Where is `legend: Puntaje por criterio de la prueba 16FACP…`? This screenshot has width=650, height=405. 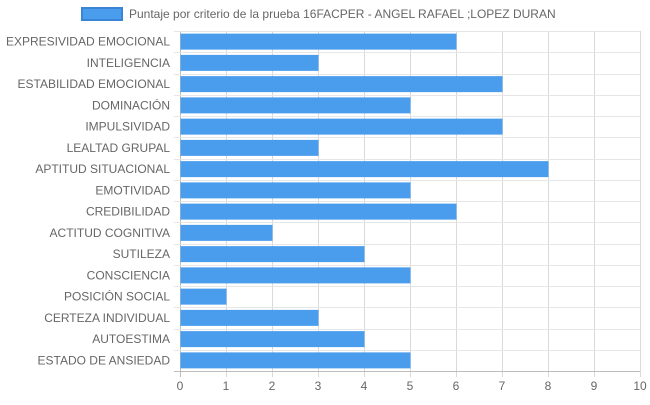
legend: Puntaje por criterio de la prueba 16FACP… is located at coordinates (318, 14).